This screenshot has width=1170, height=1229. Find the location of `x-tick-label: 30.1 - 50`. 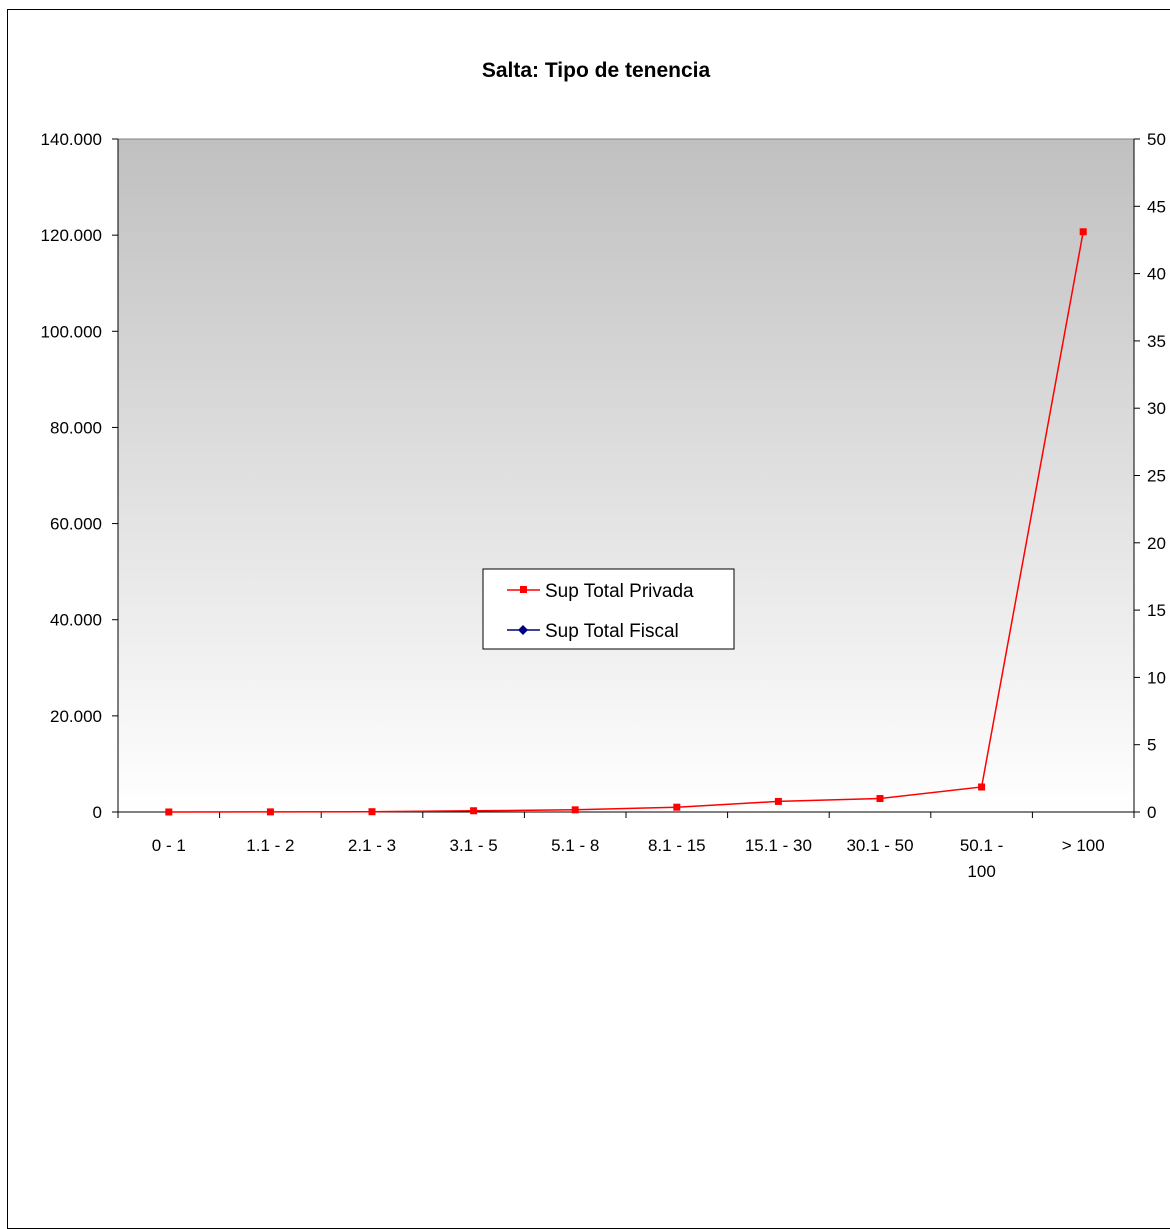

x-tick-label: 30.1 - 50 is located at coordinates (879, 845).